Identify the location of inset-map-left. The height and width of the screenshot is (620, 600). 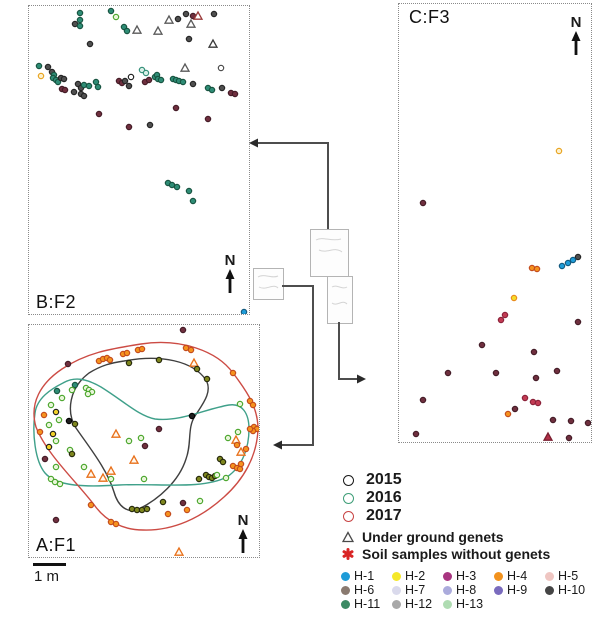
(268, 284).